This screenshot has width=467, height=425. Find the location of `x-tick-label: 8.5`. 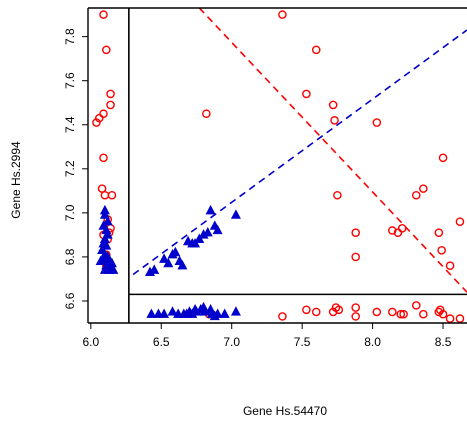

x-tick-label: 8.5 is located at coordinates (443, 342).